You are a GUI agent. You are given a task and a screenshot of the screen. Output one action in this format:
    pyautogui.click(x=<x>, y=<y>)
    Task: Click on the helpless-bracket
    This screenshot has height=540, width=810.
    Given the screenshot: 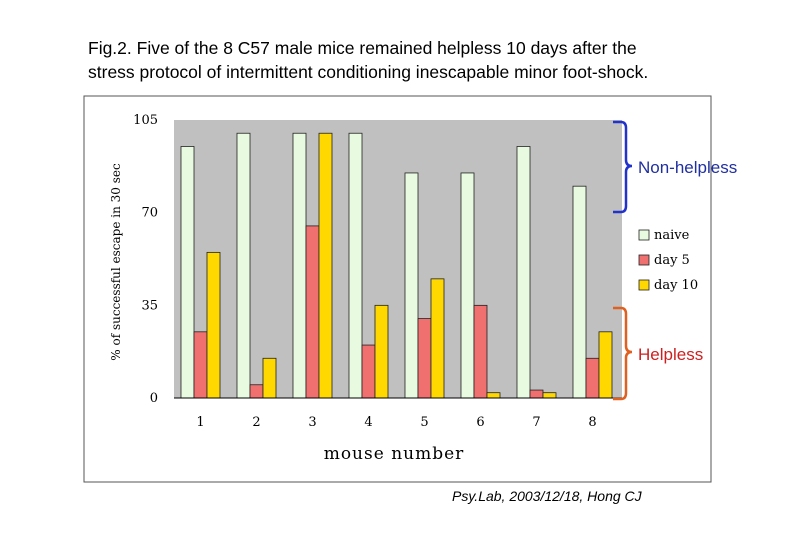 What is the action you would take?
    pyautogui.click(x=623, y=353)
    